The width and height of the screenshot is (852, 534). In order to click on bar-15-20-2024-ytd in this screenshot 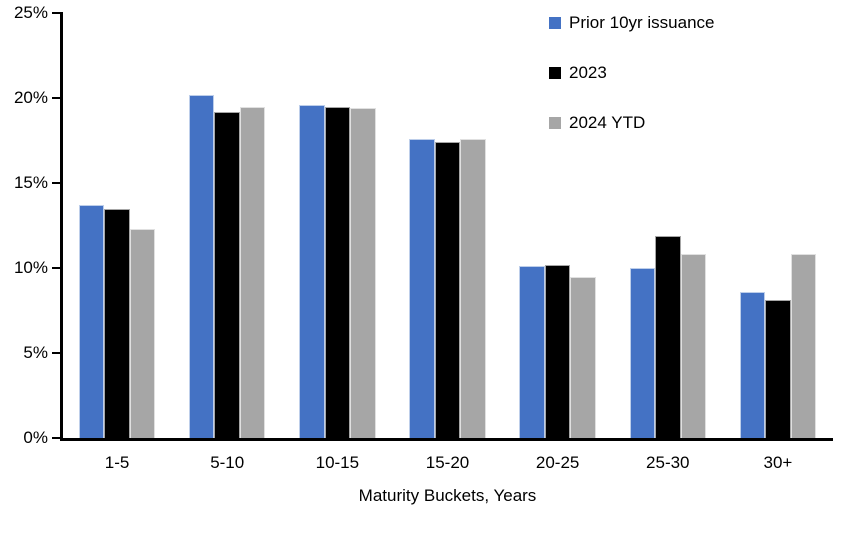, I will do `click(473, 288)`.